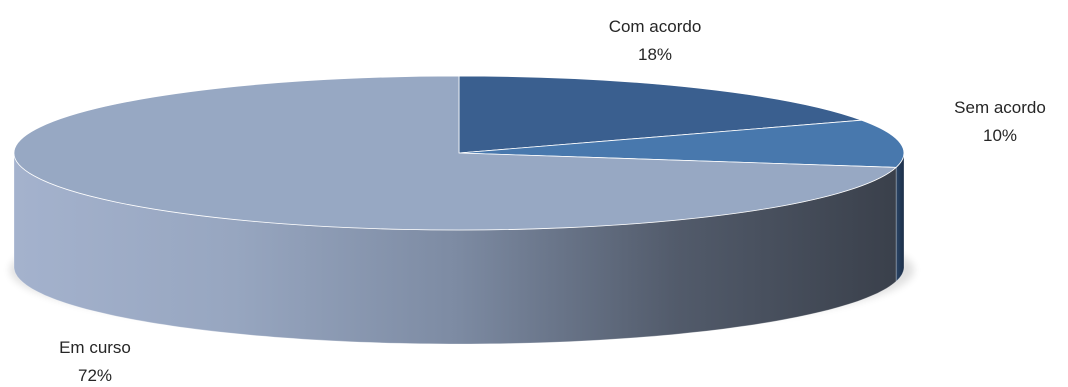 Image resolution: width=1068 pixels, height=387 pixels. I want to click on slice-label-em-curso-value: 72%, so click(95, 375).